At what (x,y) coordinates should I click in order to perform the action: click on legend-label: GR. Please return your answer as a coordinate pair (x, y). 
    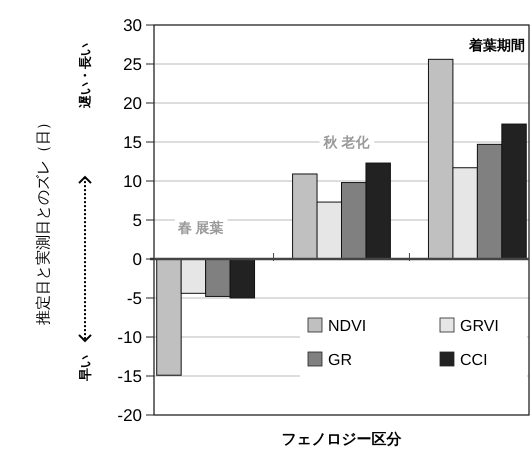
    Looking at the image, I should click on (340, 360).